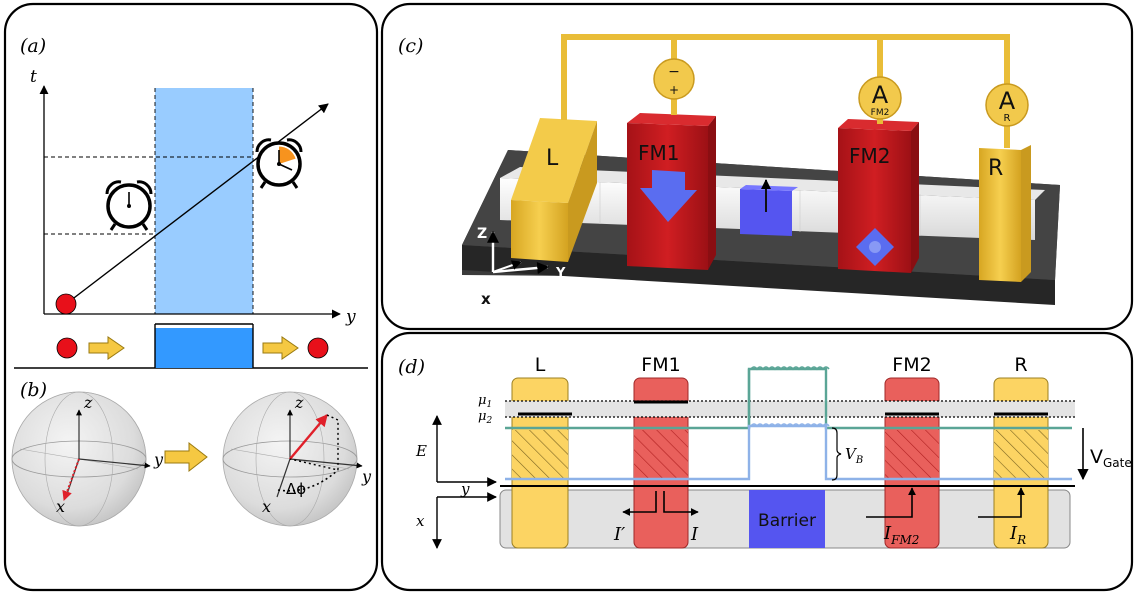 This screenshot has height=593, width=1135. Describe the element at coordinates (554, 190) in the screenshot. I see `lead-L: L` at that location.